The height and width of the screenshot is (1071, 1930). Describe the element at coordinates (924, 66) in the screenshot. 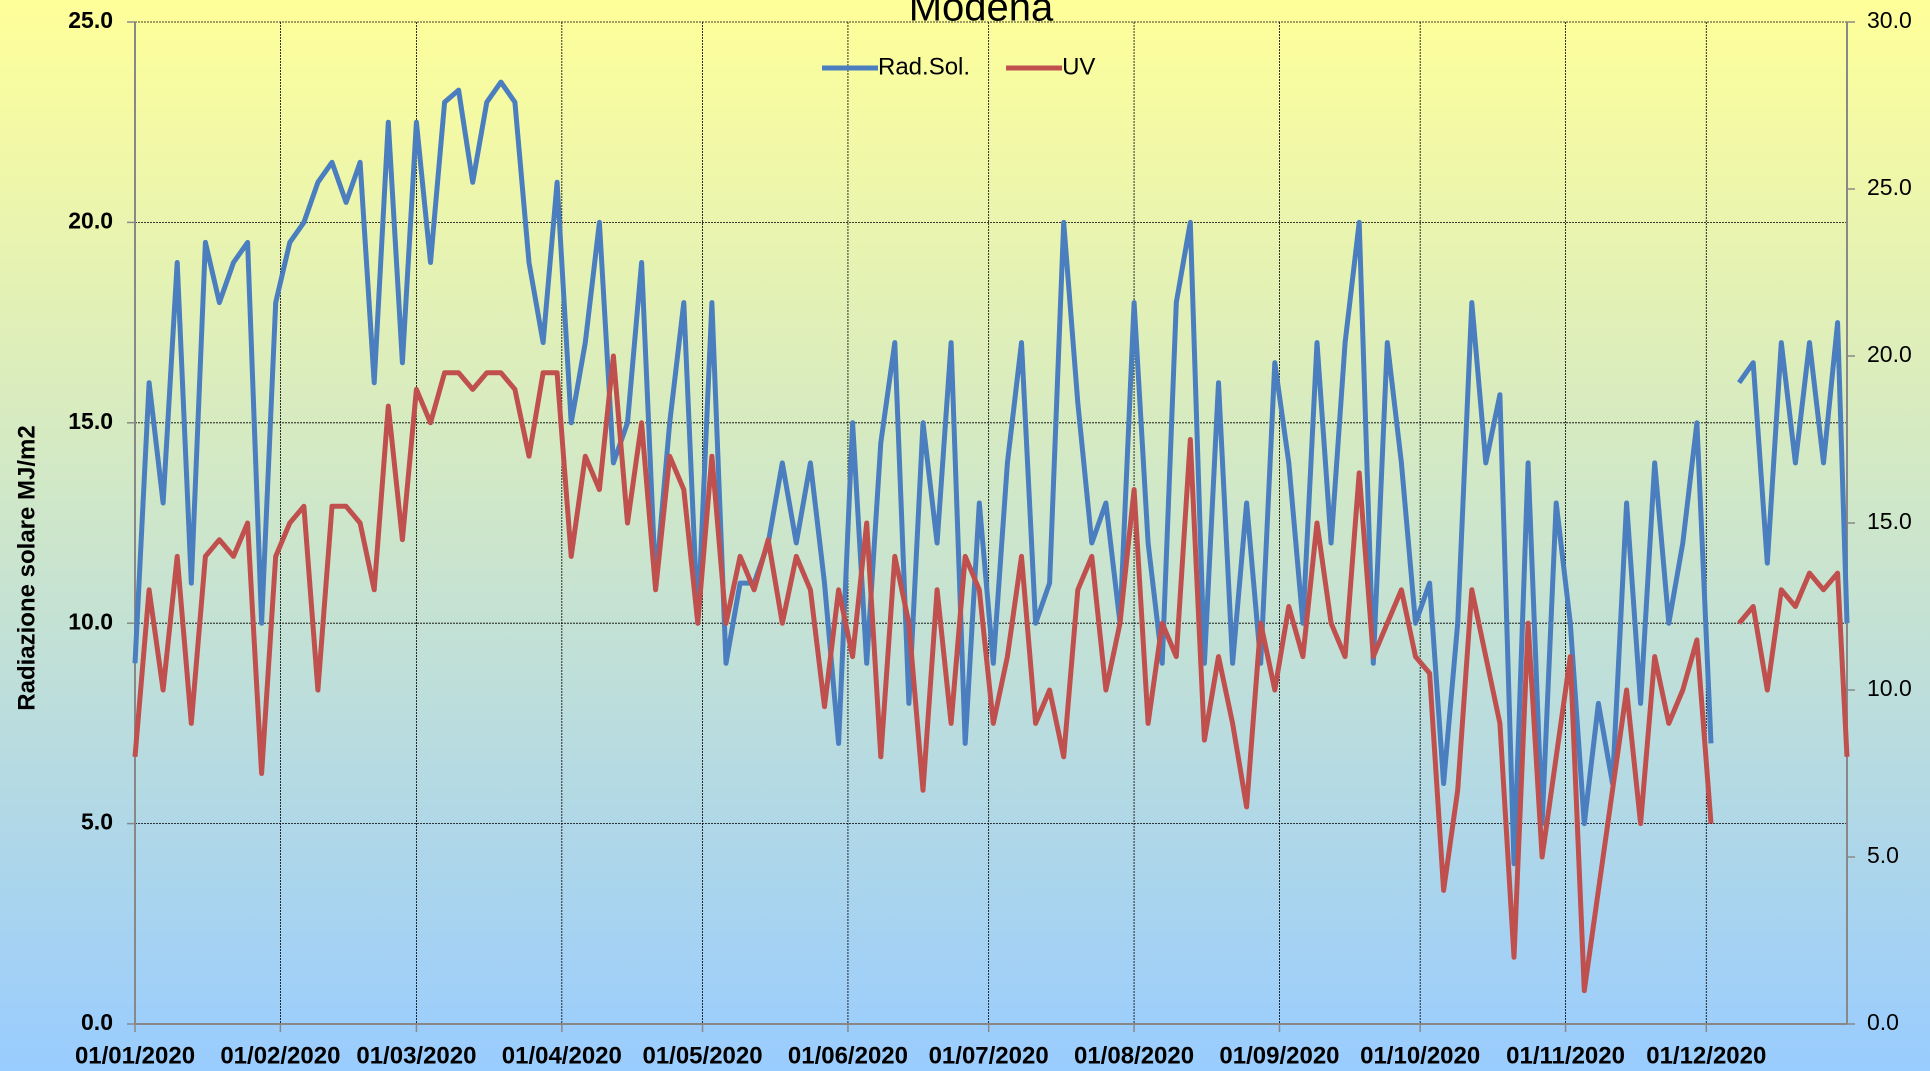

I see `legend-label: Rad.Sol.` at that location.